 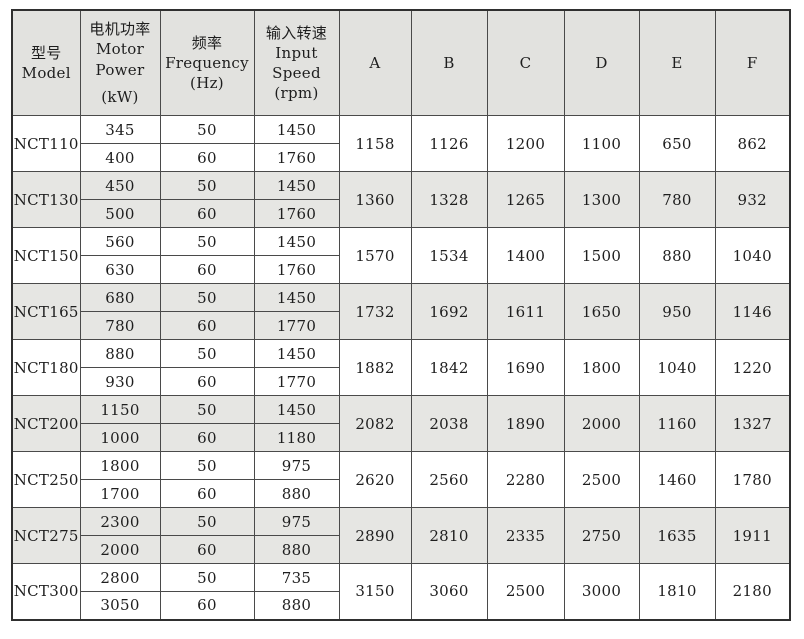 I want to click on power-cell: 630, so click(x=120, y=269).